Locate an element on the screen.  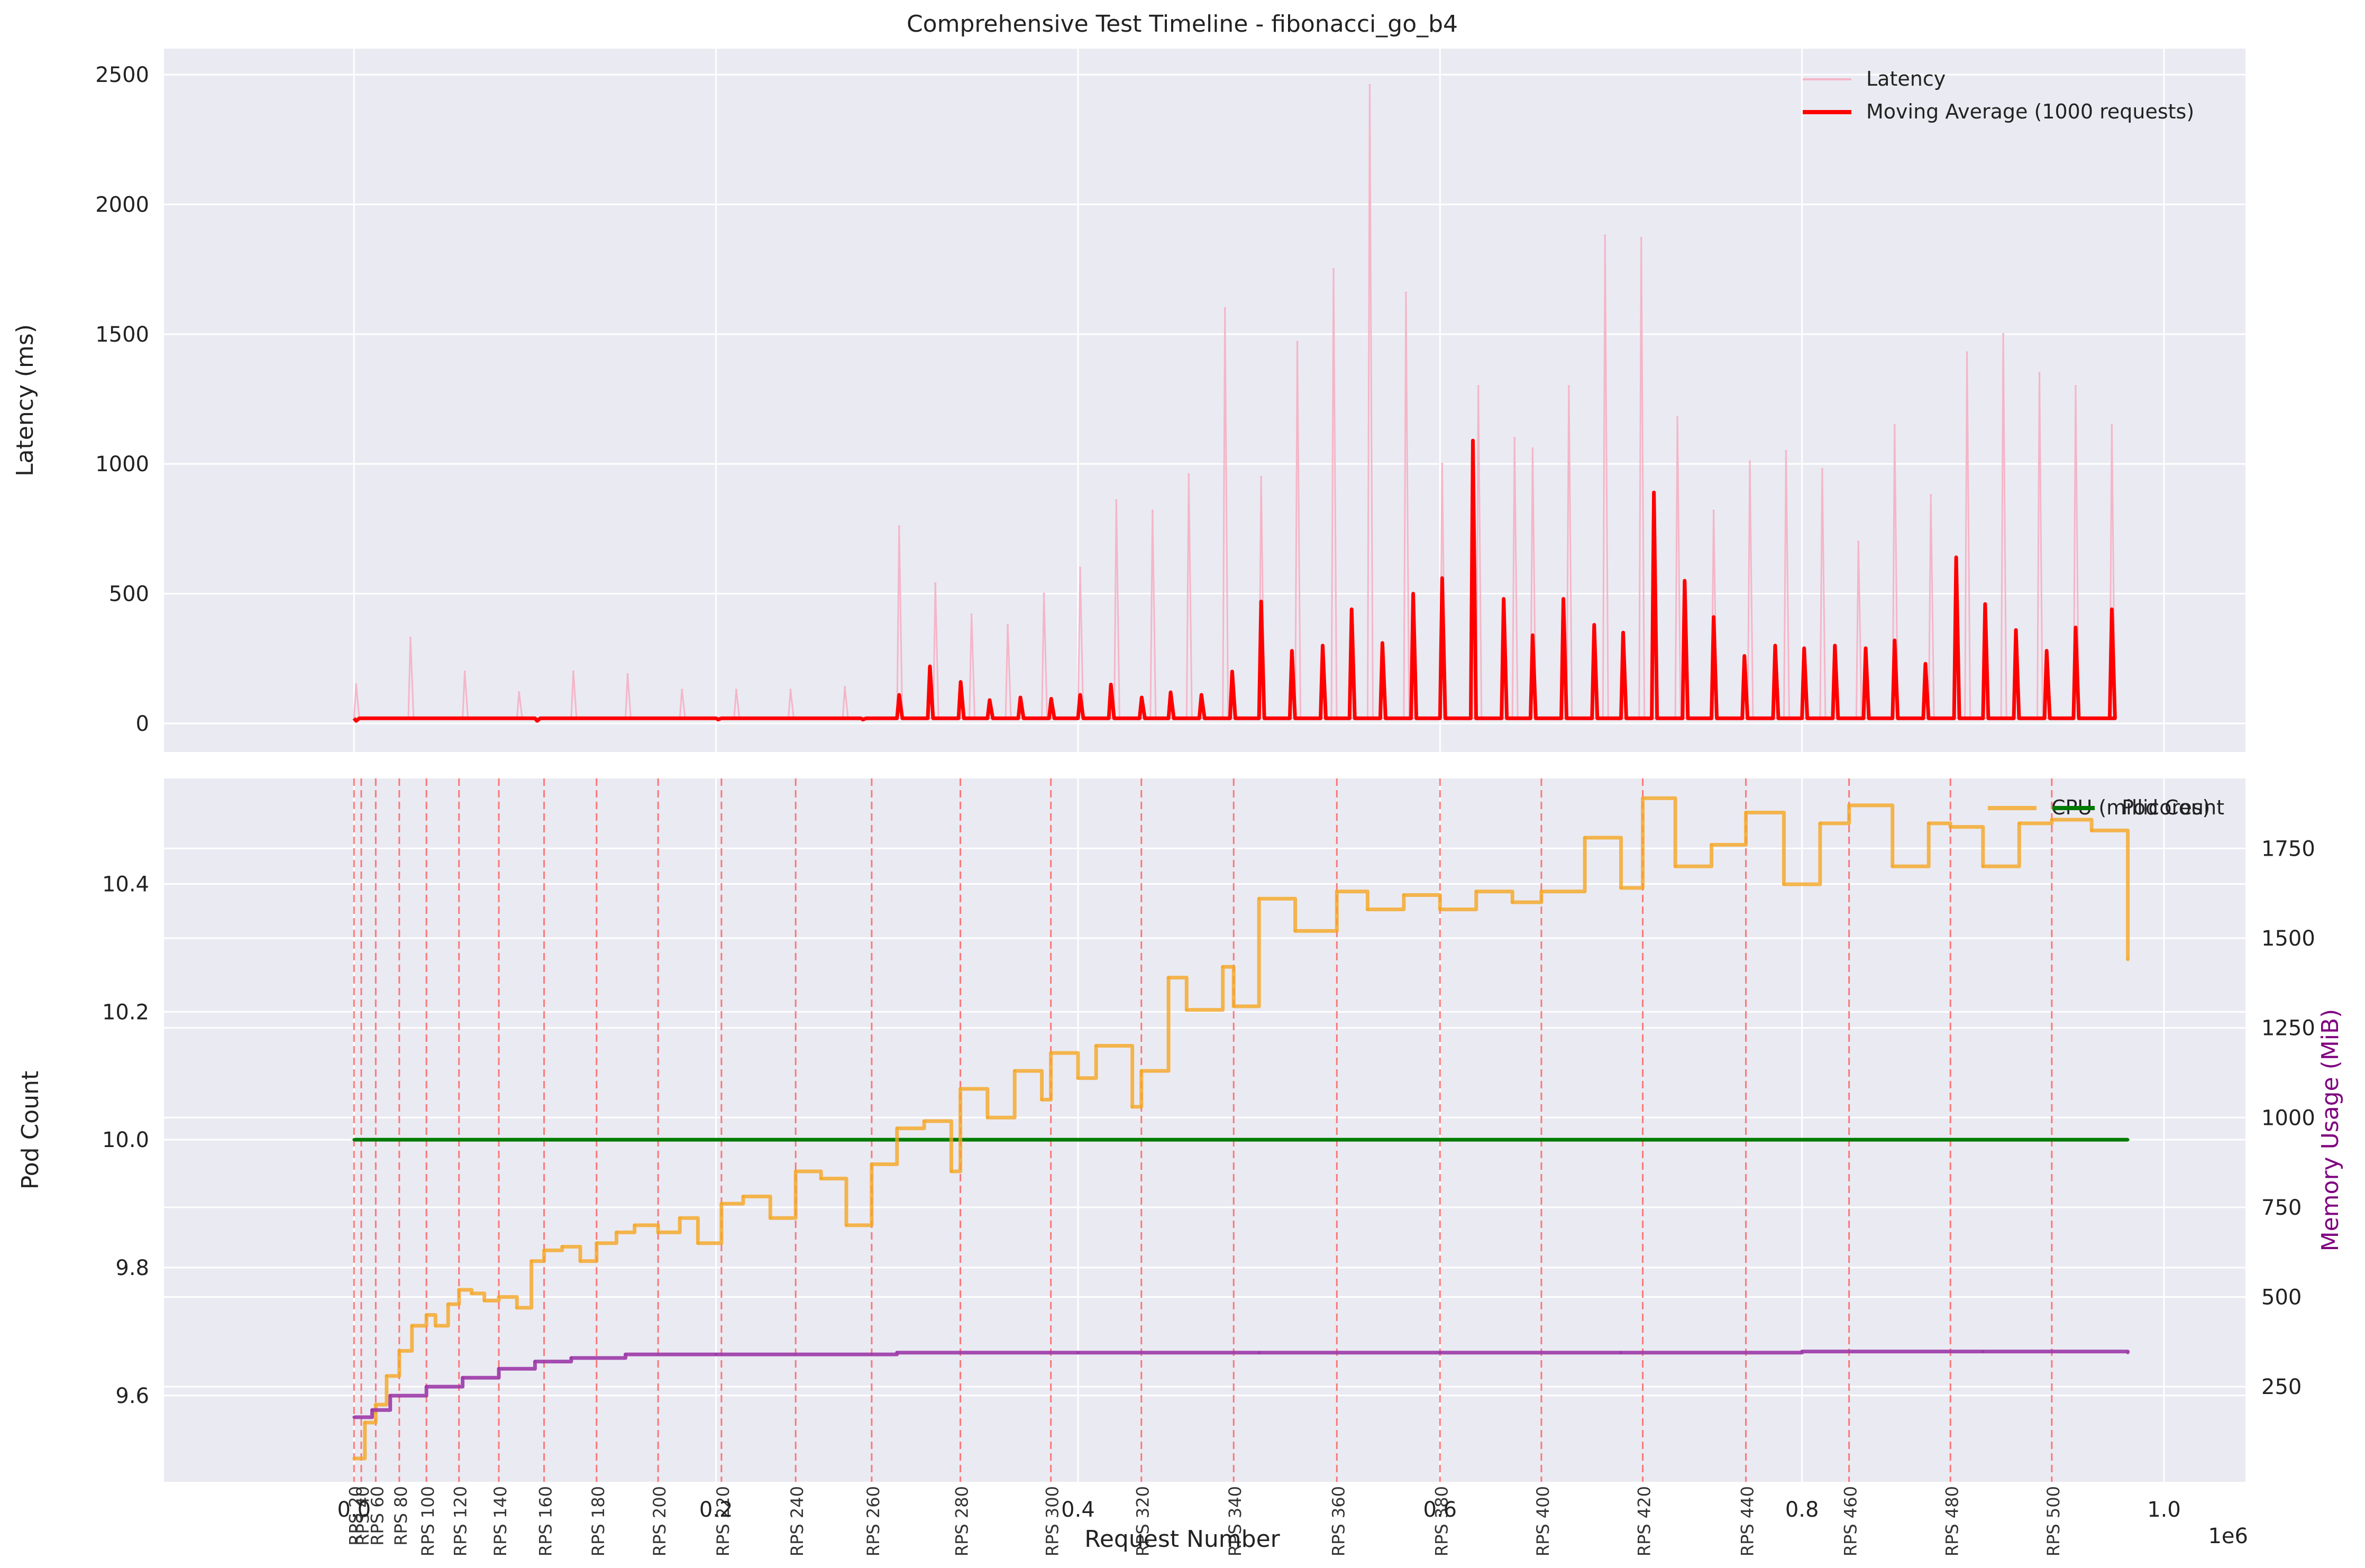
rps-marker-label: RPS 100 is located at coordinates (428, 1521).